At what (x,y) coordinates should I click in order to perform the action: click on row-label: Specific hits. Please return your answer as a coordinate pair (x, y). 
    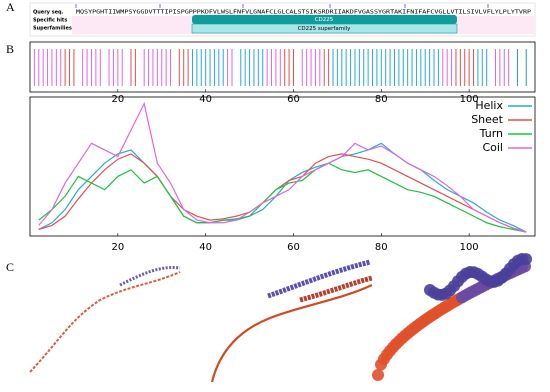
    Looking at the image, I should click on (50, 21).